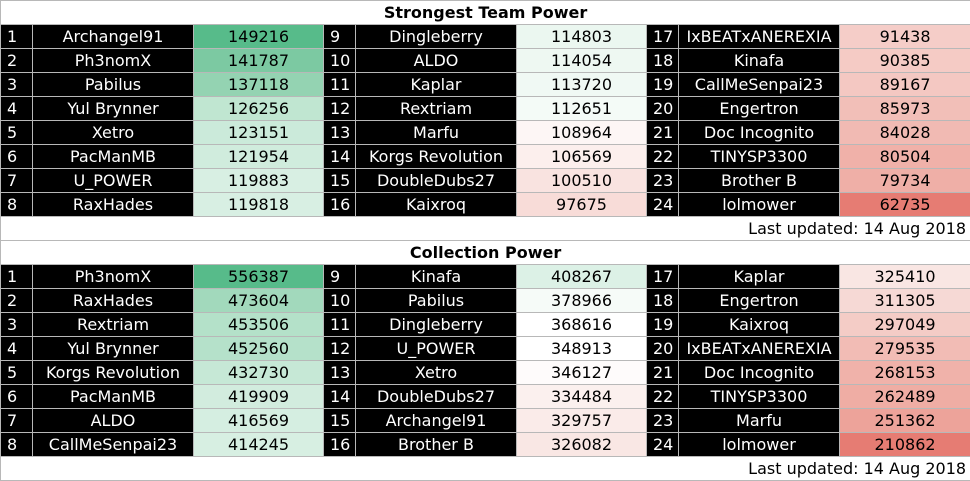 Image resolution: width=970 pixels, height=481 pixels. I want to click on power-value-cell: 114803, so click(582, 37).